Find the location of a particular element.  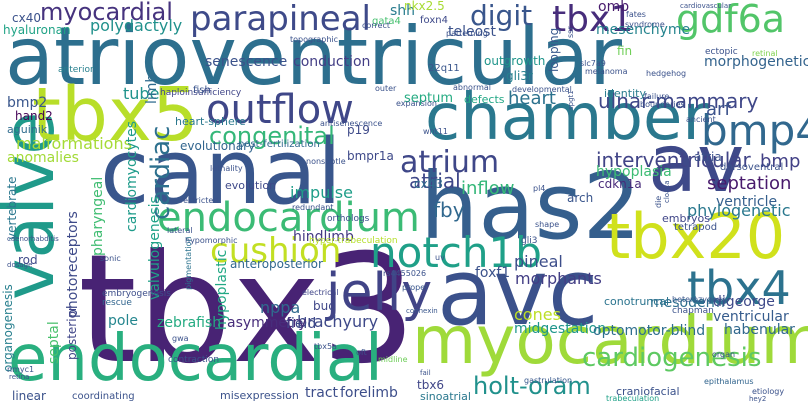

word-anteroposterior: anteroposterior is located at coordinates (276, 264).